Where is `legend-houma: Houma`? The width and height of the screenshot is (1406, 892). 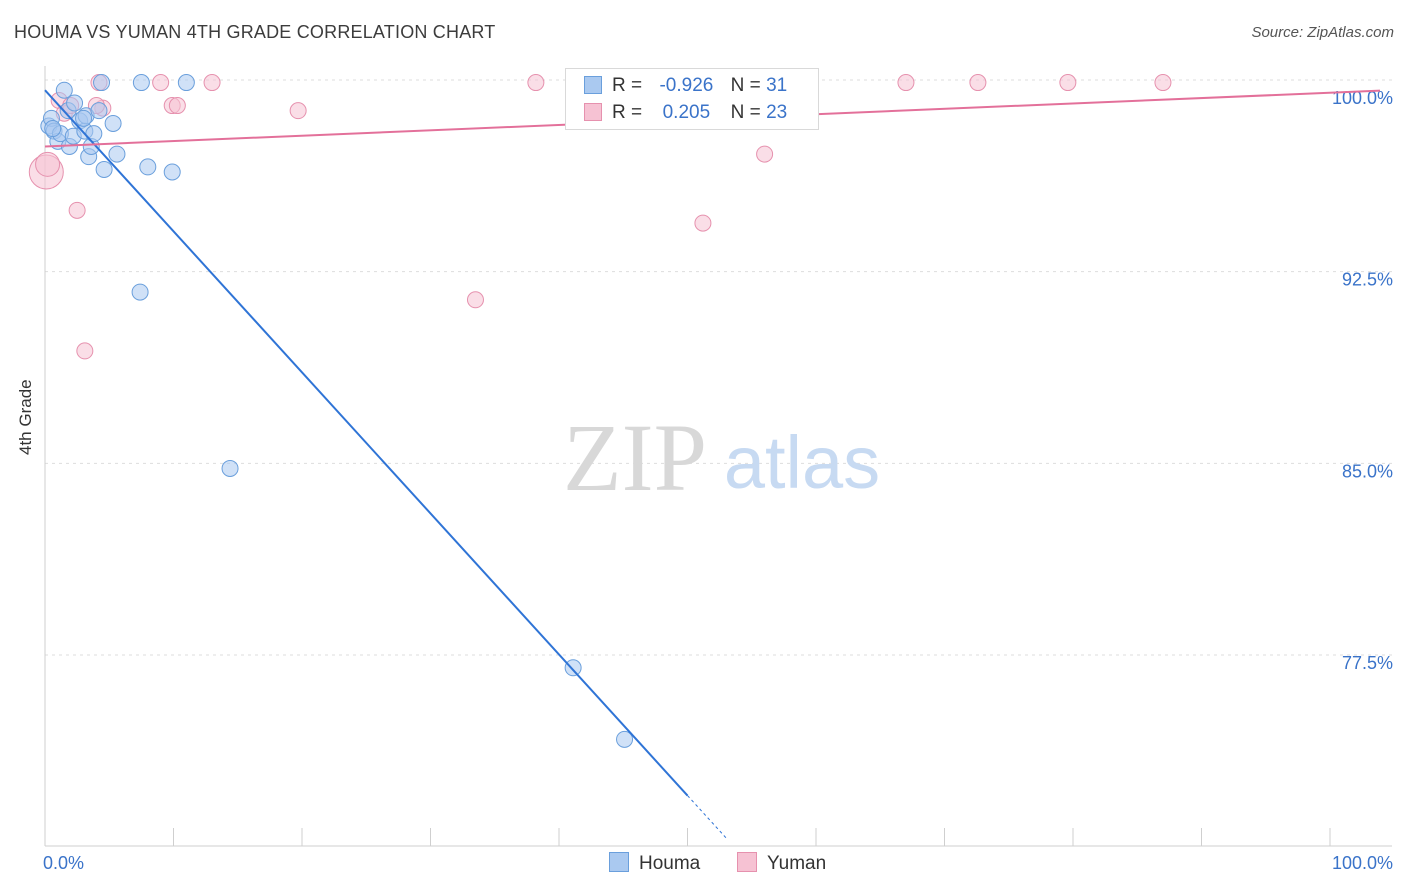 legend-houma: Houma is located at coordinates (654, 863).